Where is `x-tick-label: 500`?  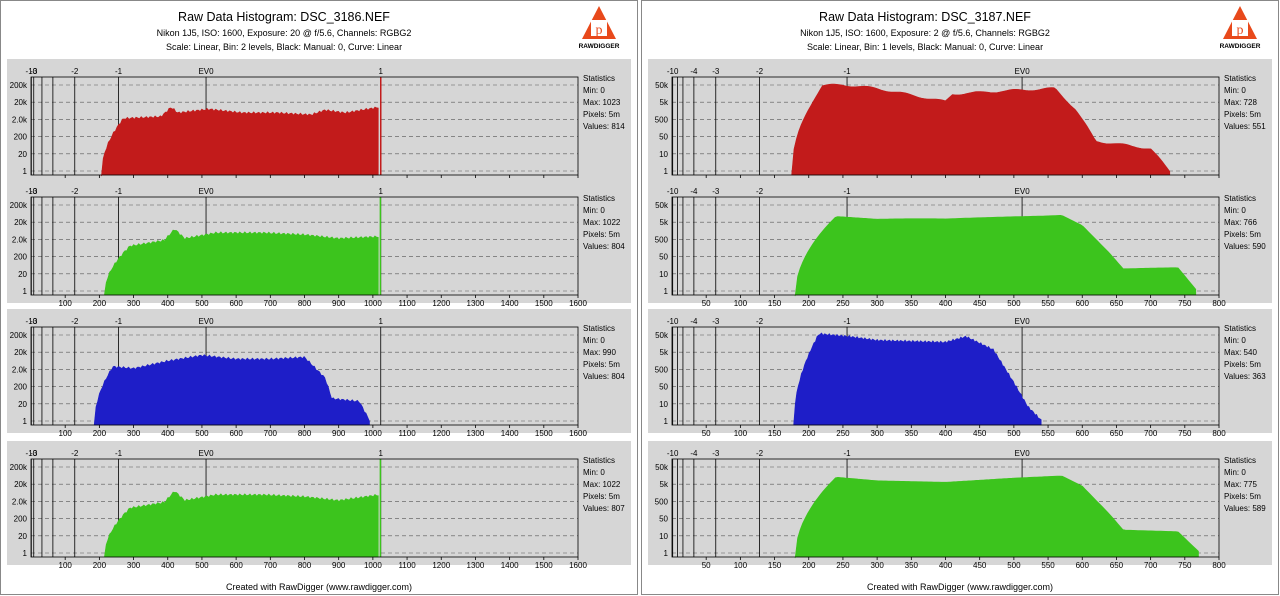
x-tick-label: 500 is located at coordinates (202, 565).